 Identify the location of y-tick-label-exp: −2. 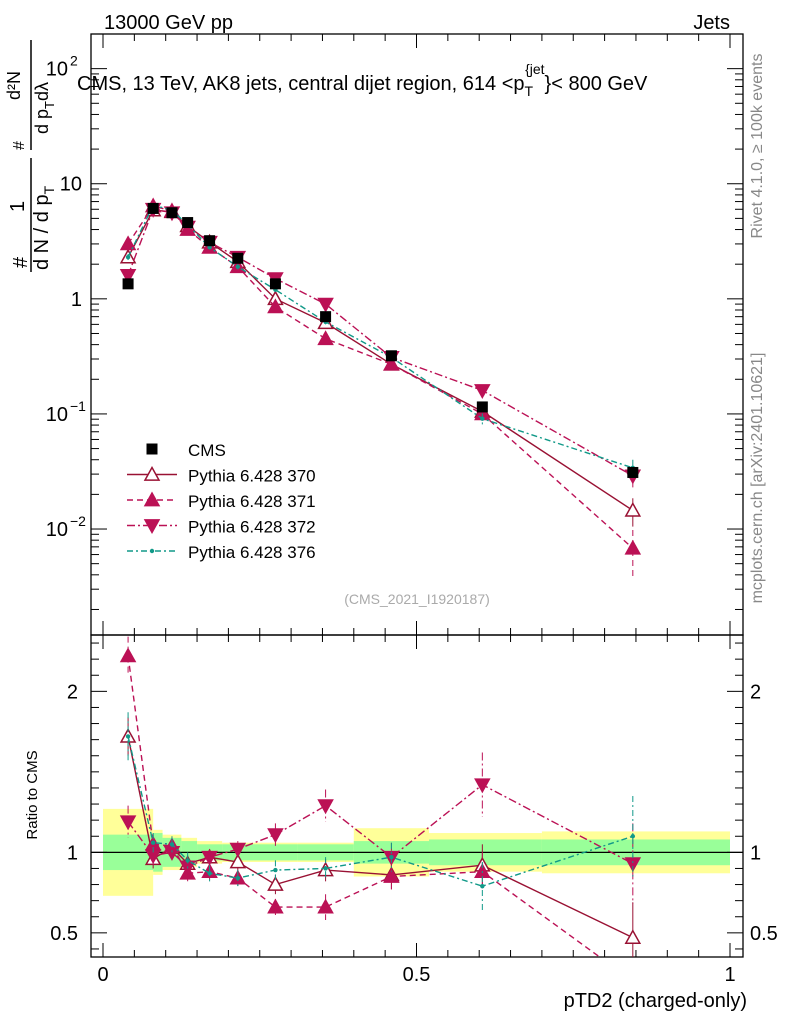
(78, 521).